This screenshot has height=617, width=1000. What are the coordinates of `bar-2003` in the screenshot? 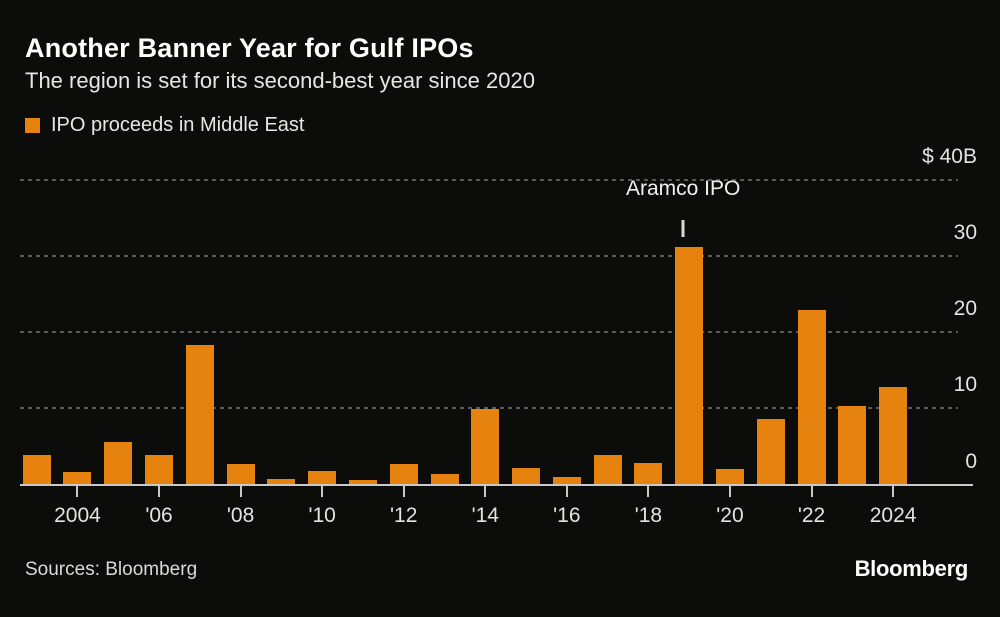 It's located at (36, 469).